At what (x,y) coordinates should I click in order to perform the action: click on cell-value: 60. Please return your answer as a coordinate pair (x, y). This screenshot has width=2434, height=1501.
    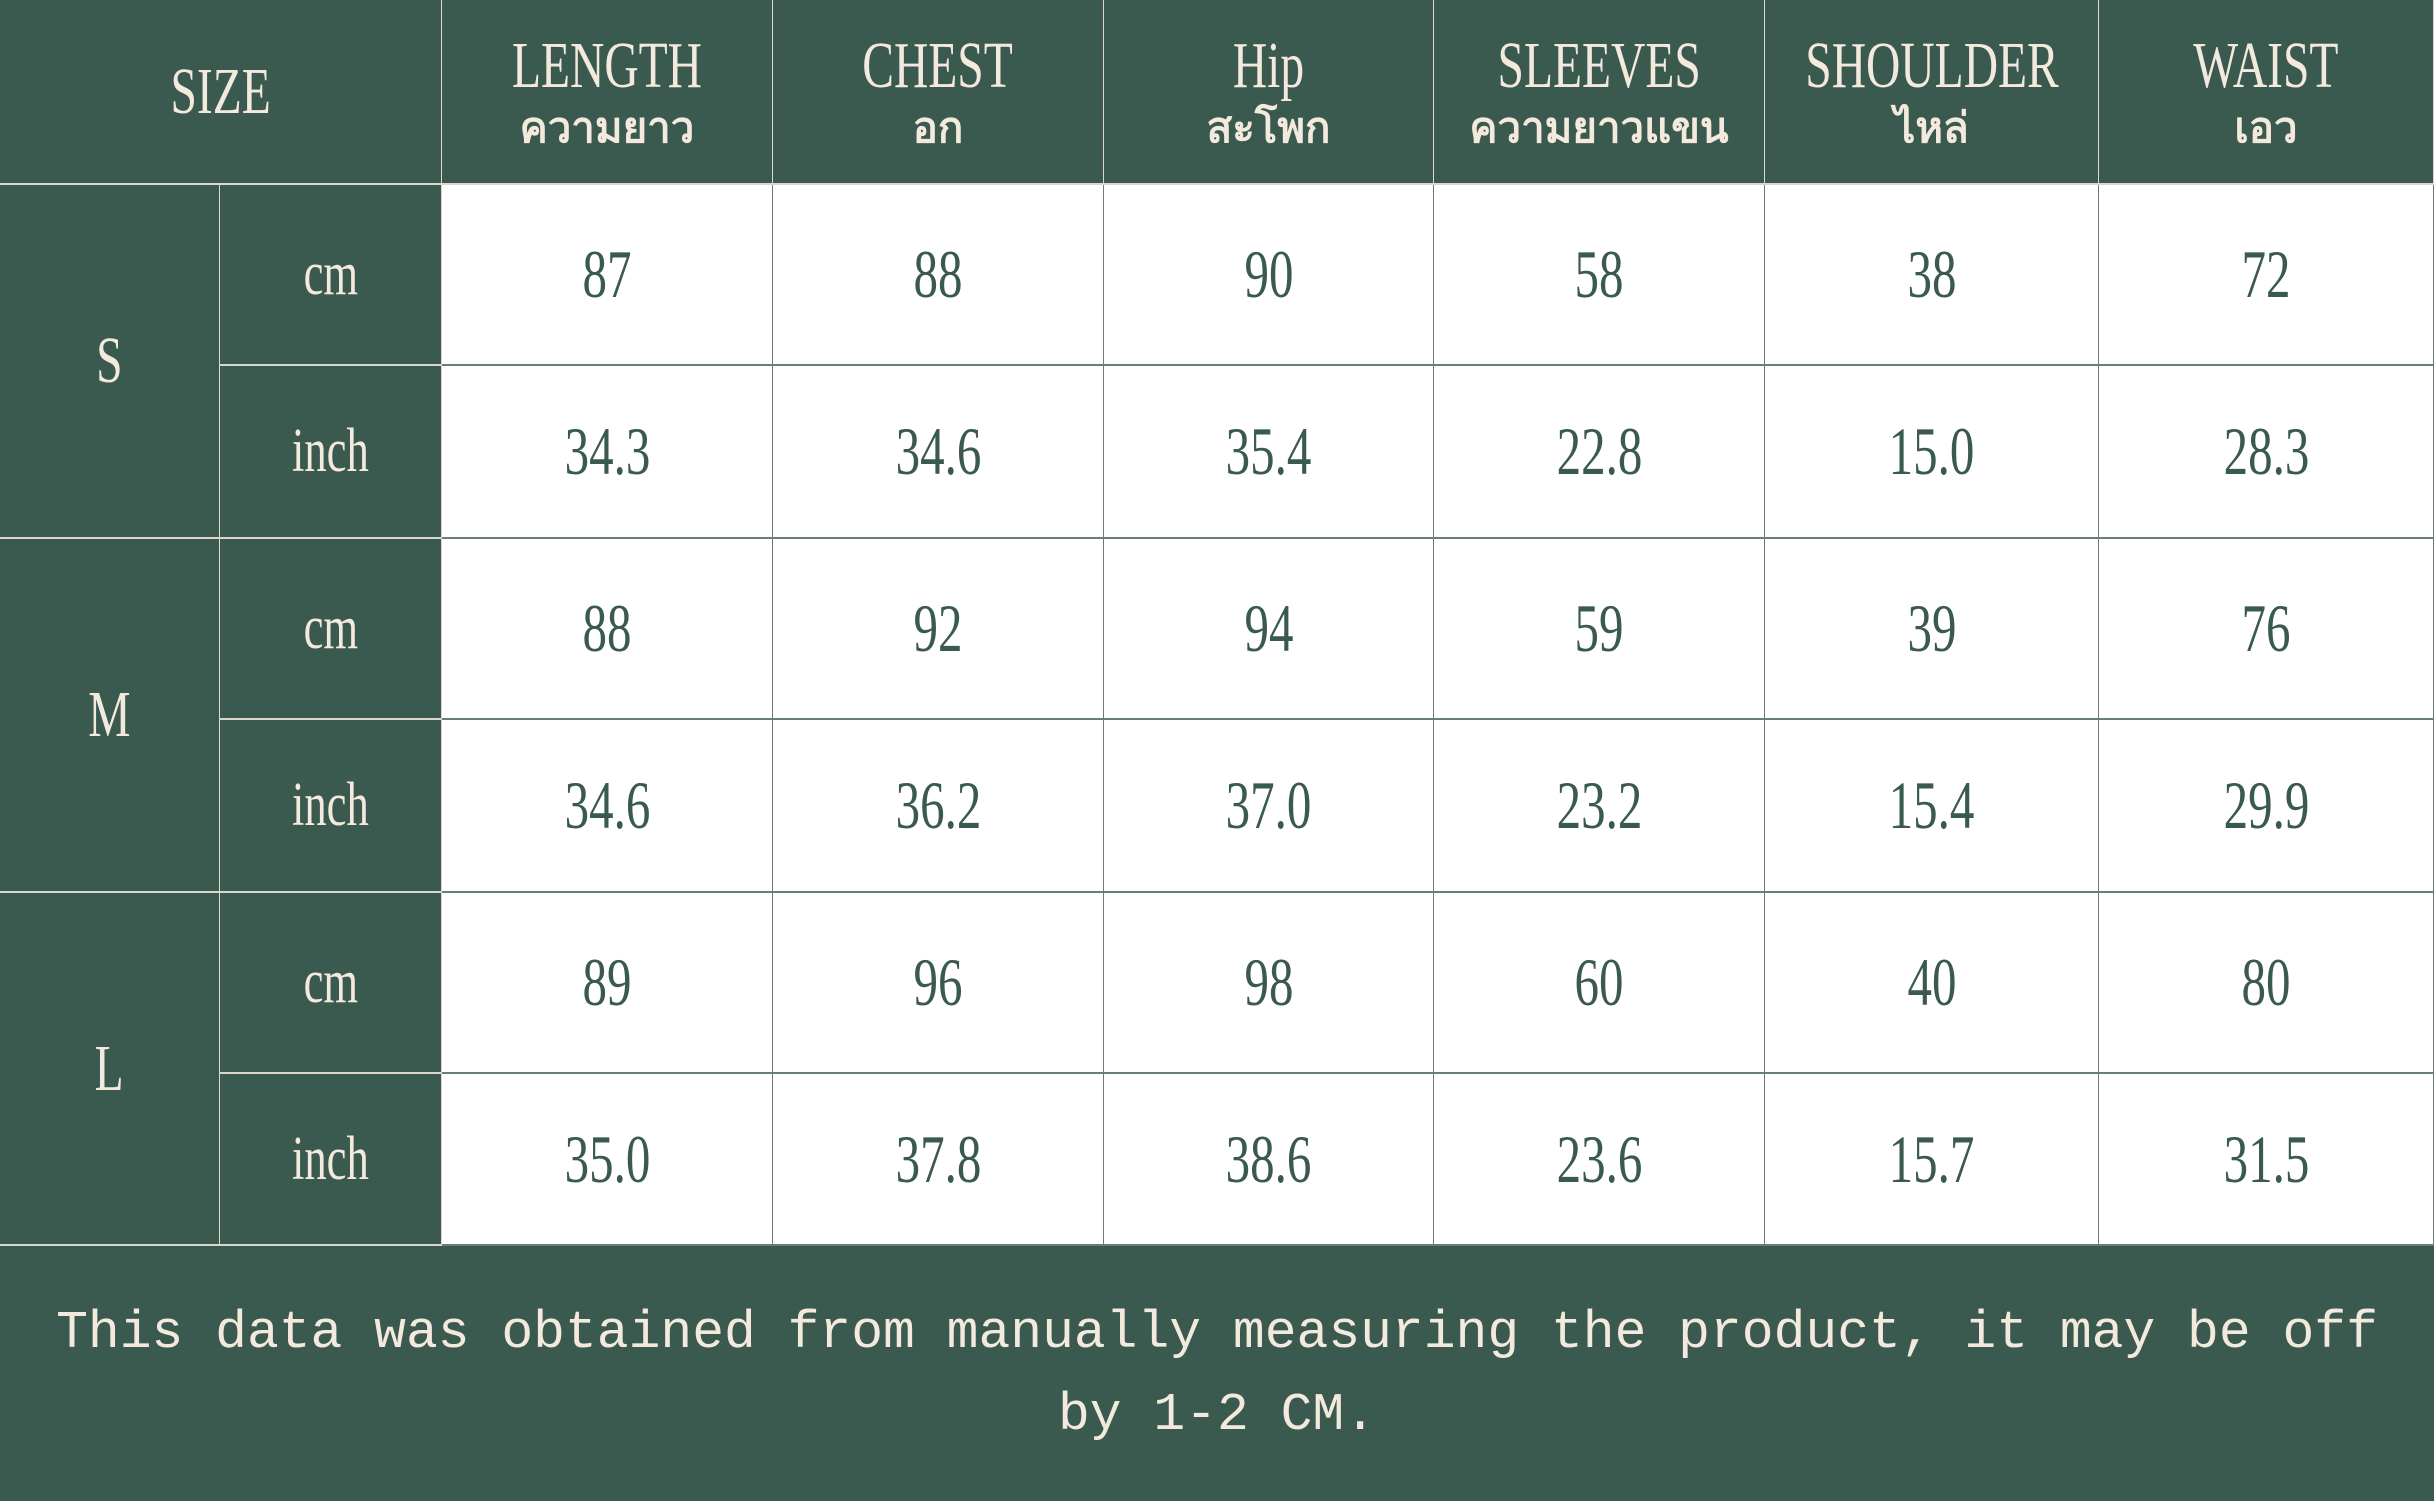
    Looking at the image, I should click on (1599, 982).